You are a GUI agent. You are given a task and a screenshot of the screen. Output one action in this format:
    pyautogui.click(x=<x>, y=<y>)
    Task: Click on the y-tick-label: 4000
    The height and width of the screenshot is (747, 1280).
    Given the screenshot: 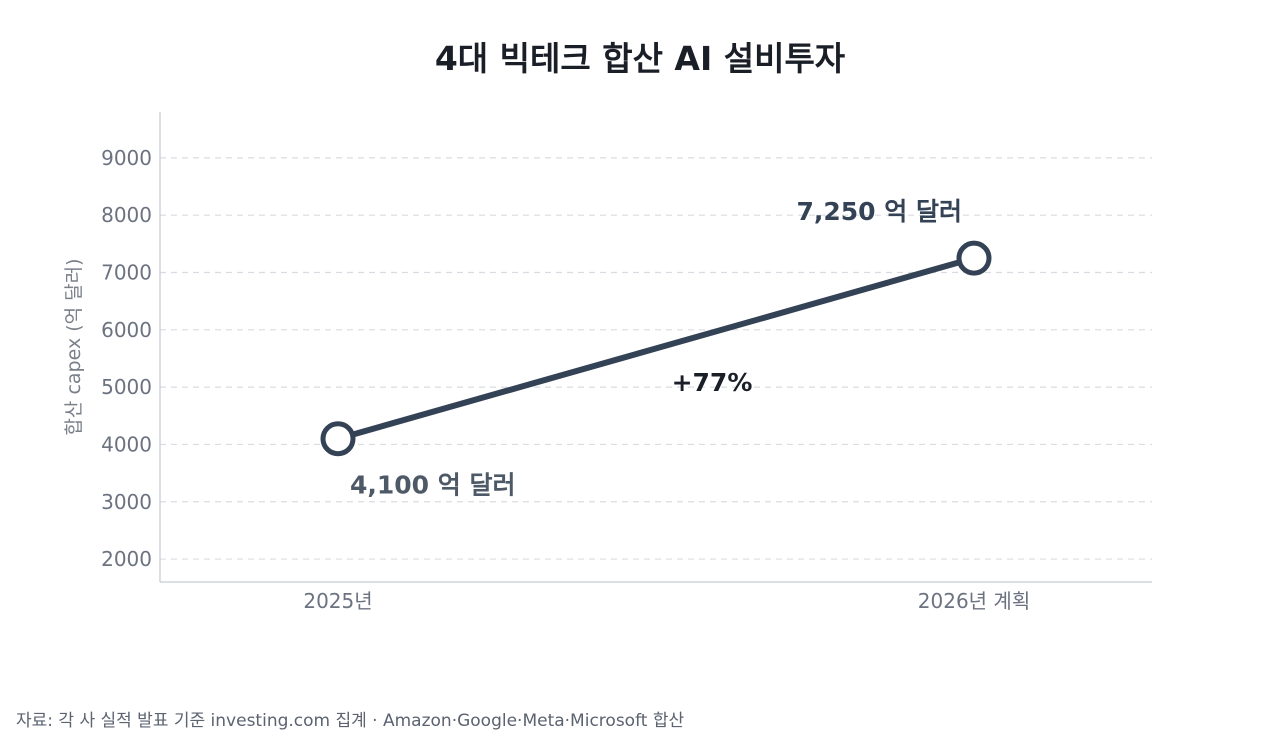 What is the action you would take?
    pyautogui.click(x=126, y=444)
    